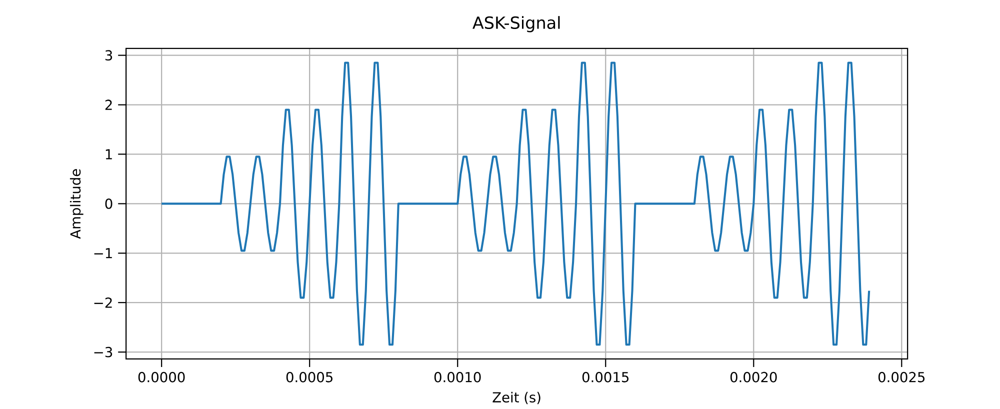  I want to click on x-tick-label: 0.0000, so click(161, 377).